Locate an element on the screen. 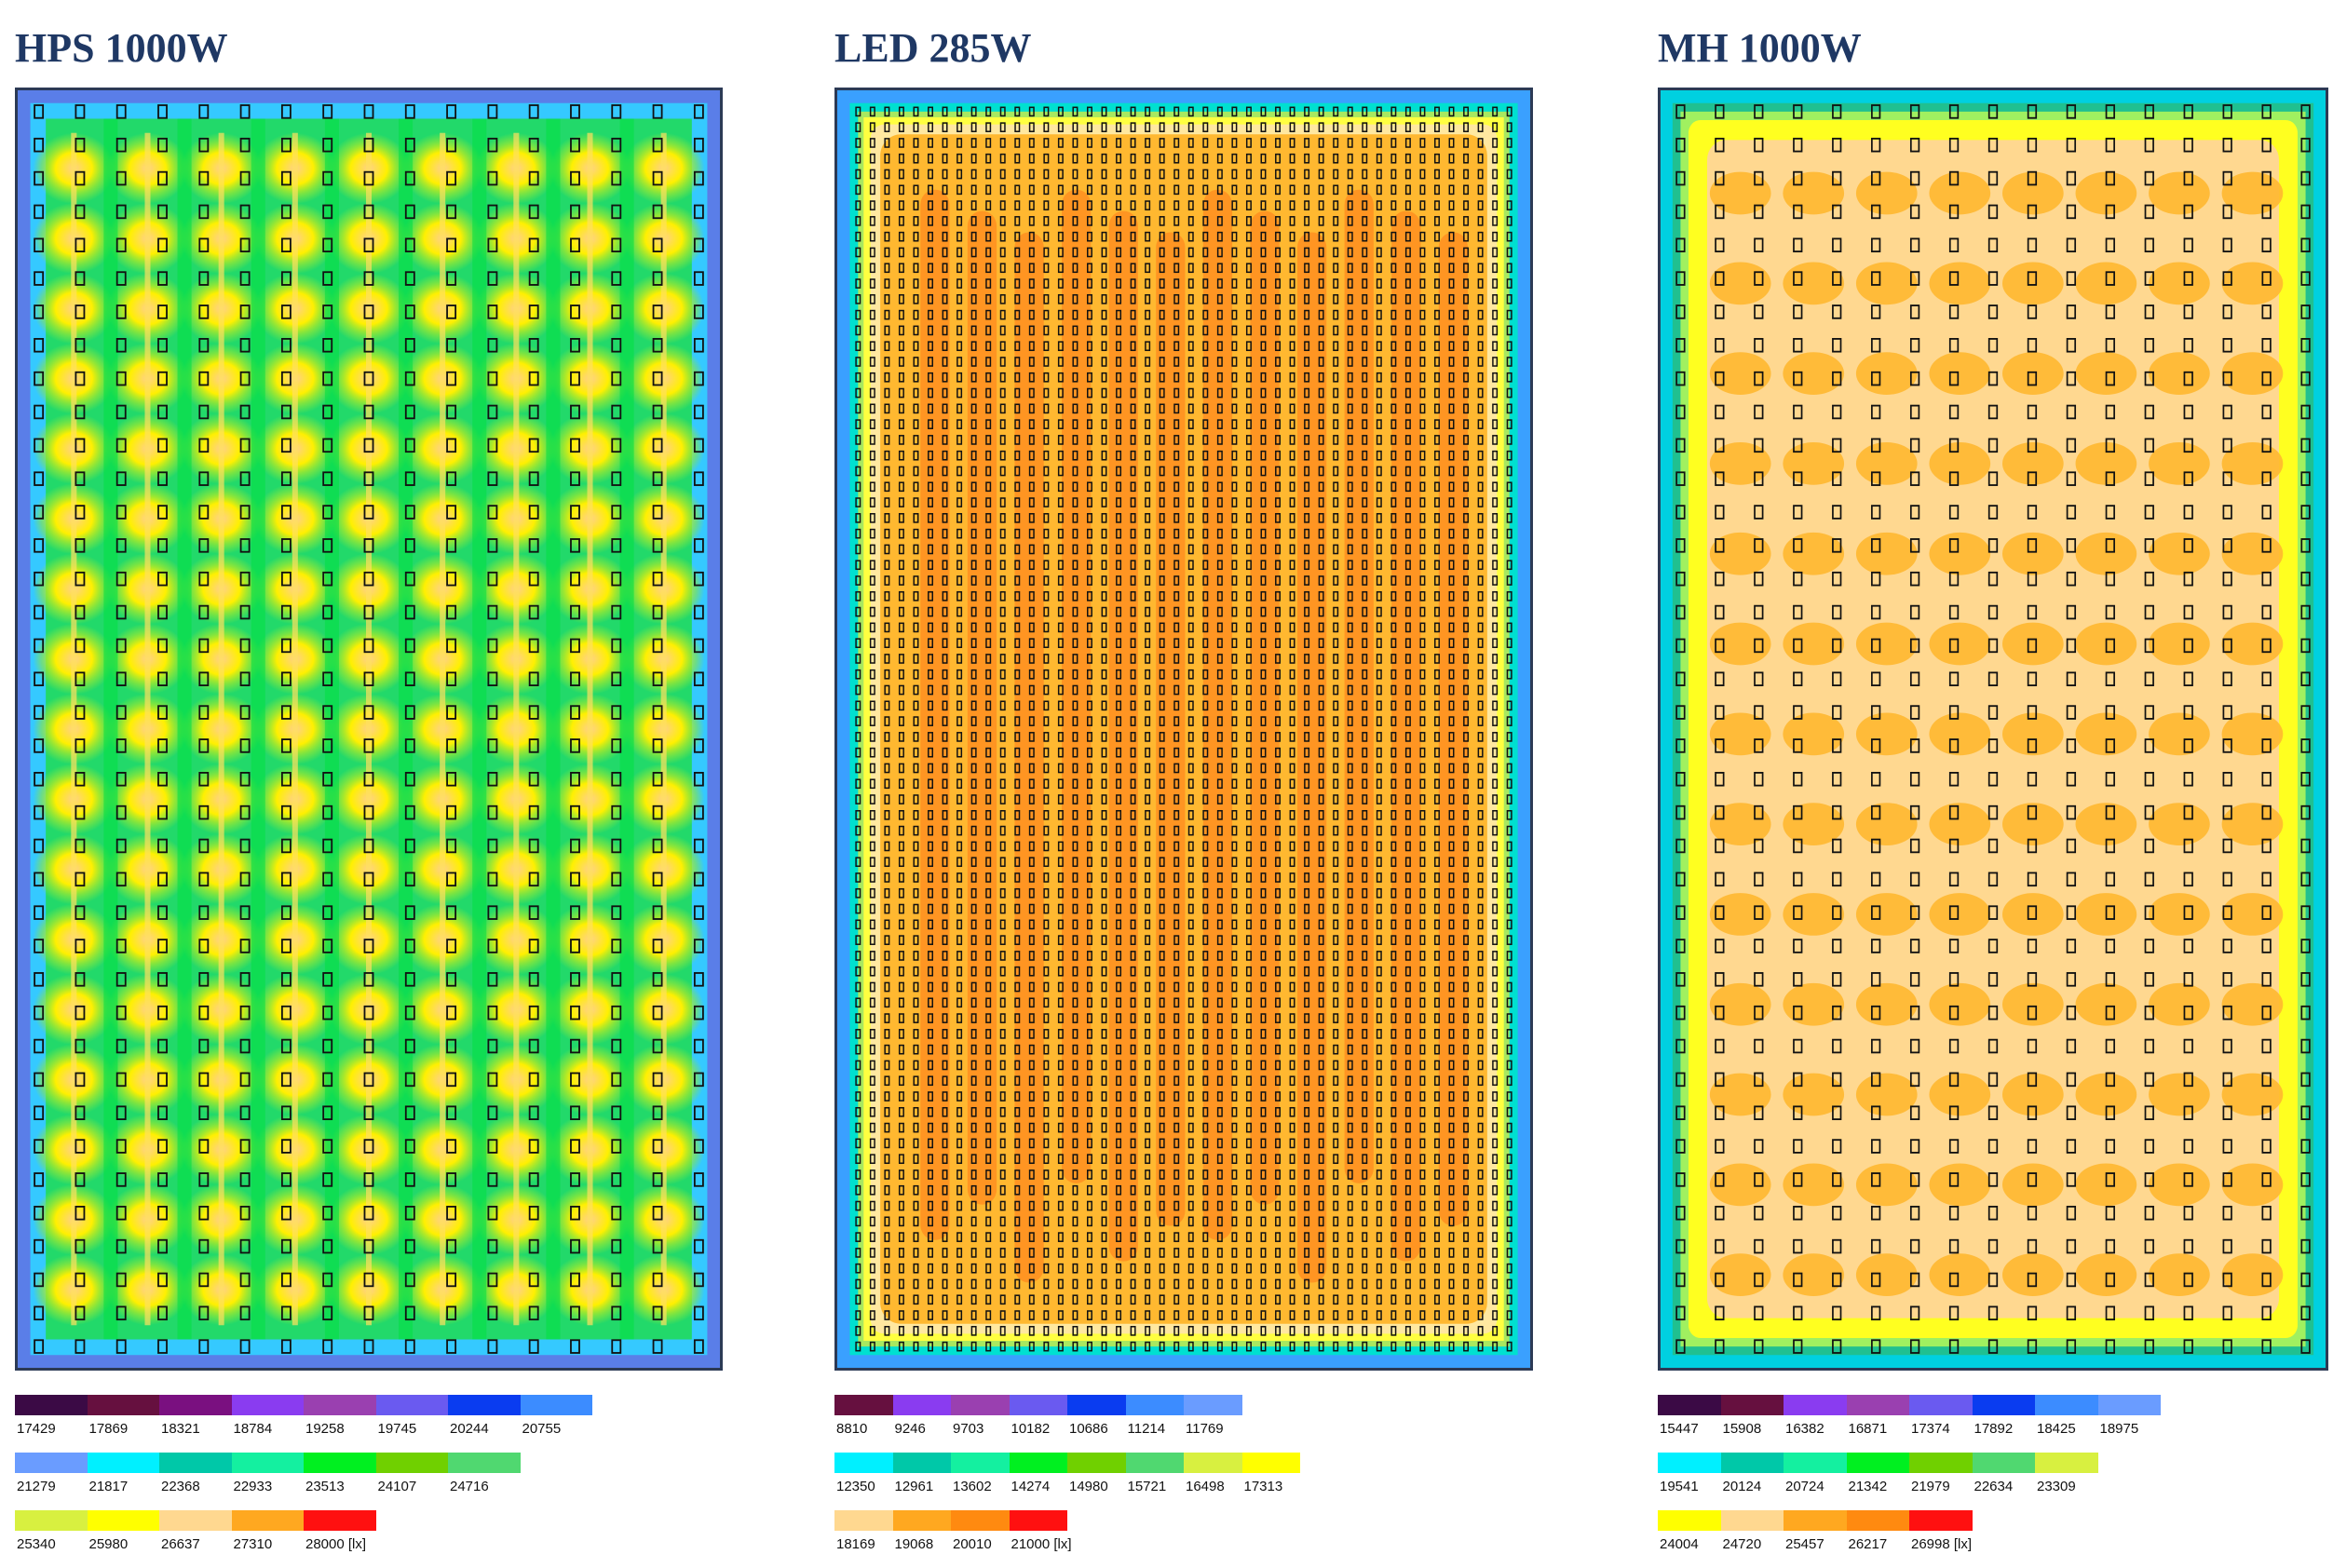 This screenshot has height=1568, width=2333. blob is located at coordinates (1814, 825).